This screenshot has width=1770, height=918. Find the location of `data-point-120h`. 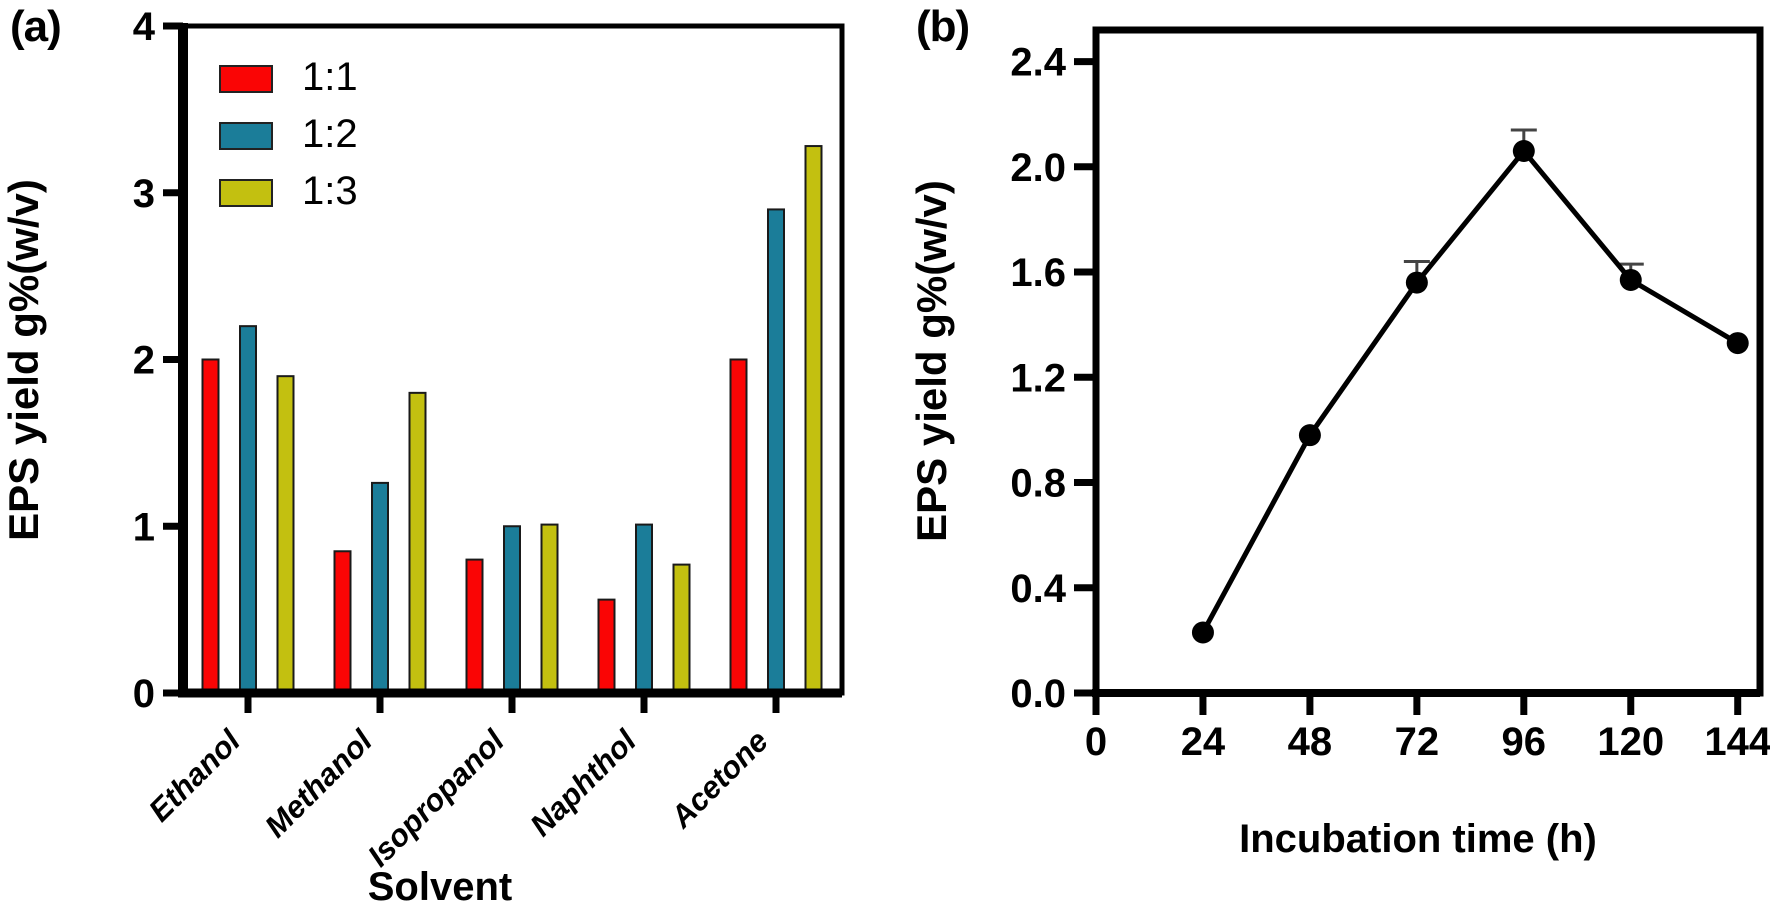

data-point-120h is located at coordinates (1630, 279).